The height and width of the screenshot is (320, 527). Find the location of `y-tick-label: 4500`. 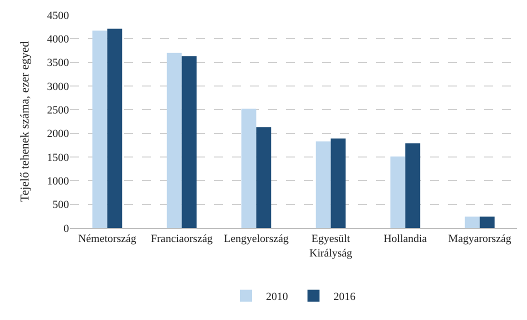

y-tick-label: 4500 is located at coordinates (58, 16).